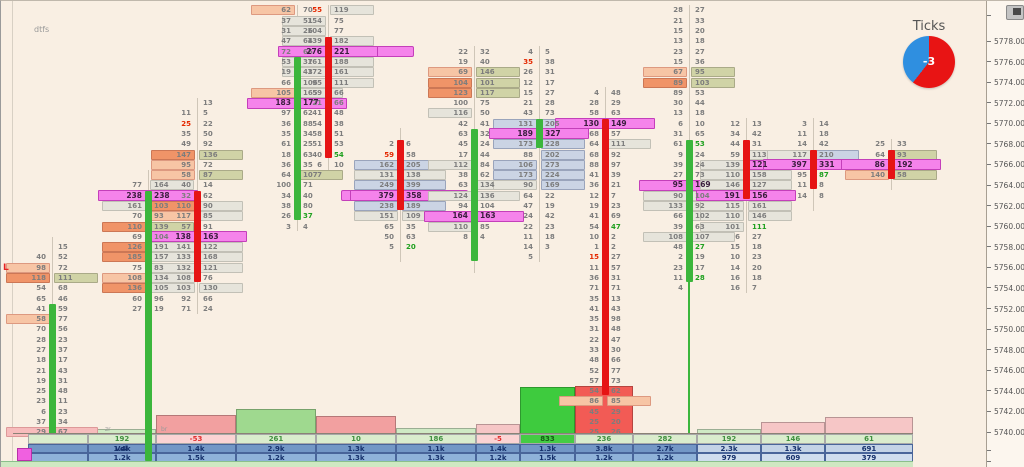  Describe the element at coordinates (594, 154) in the screenshot. I see `footprint-bid-value: 68` at that location.